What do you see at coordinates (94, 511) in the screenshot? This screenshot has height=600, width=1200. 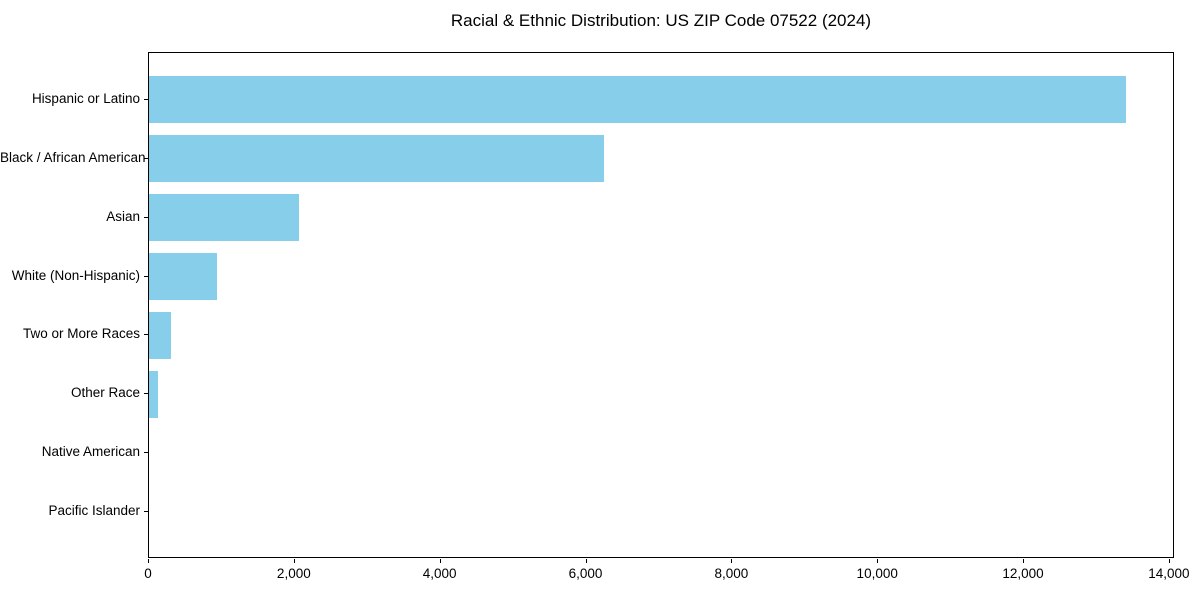 I see `y-tick-label: Pacific Islander` at bounding box center [94, 511].